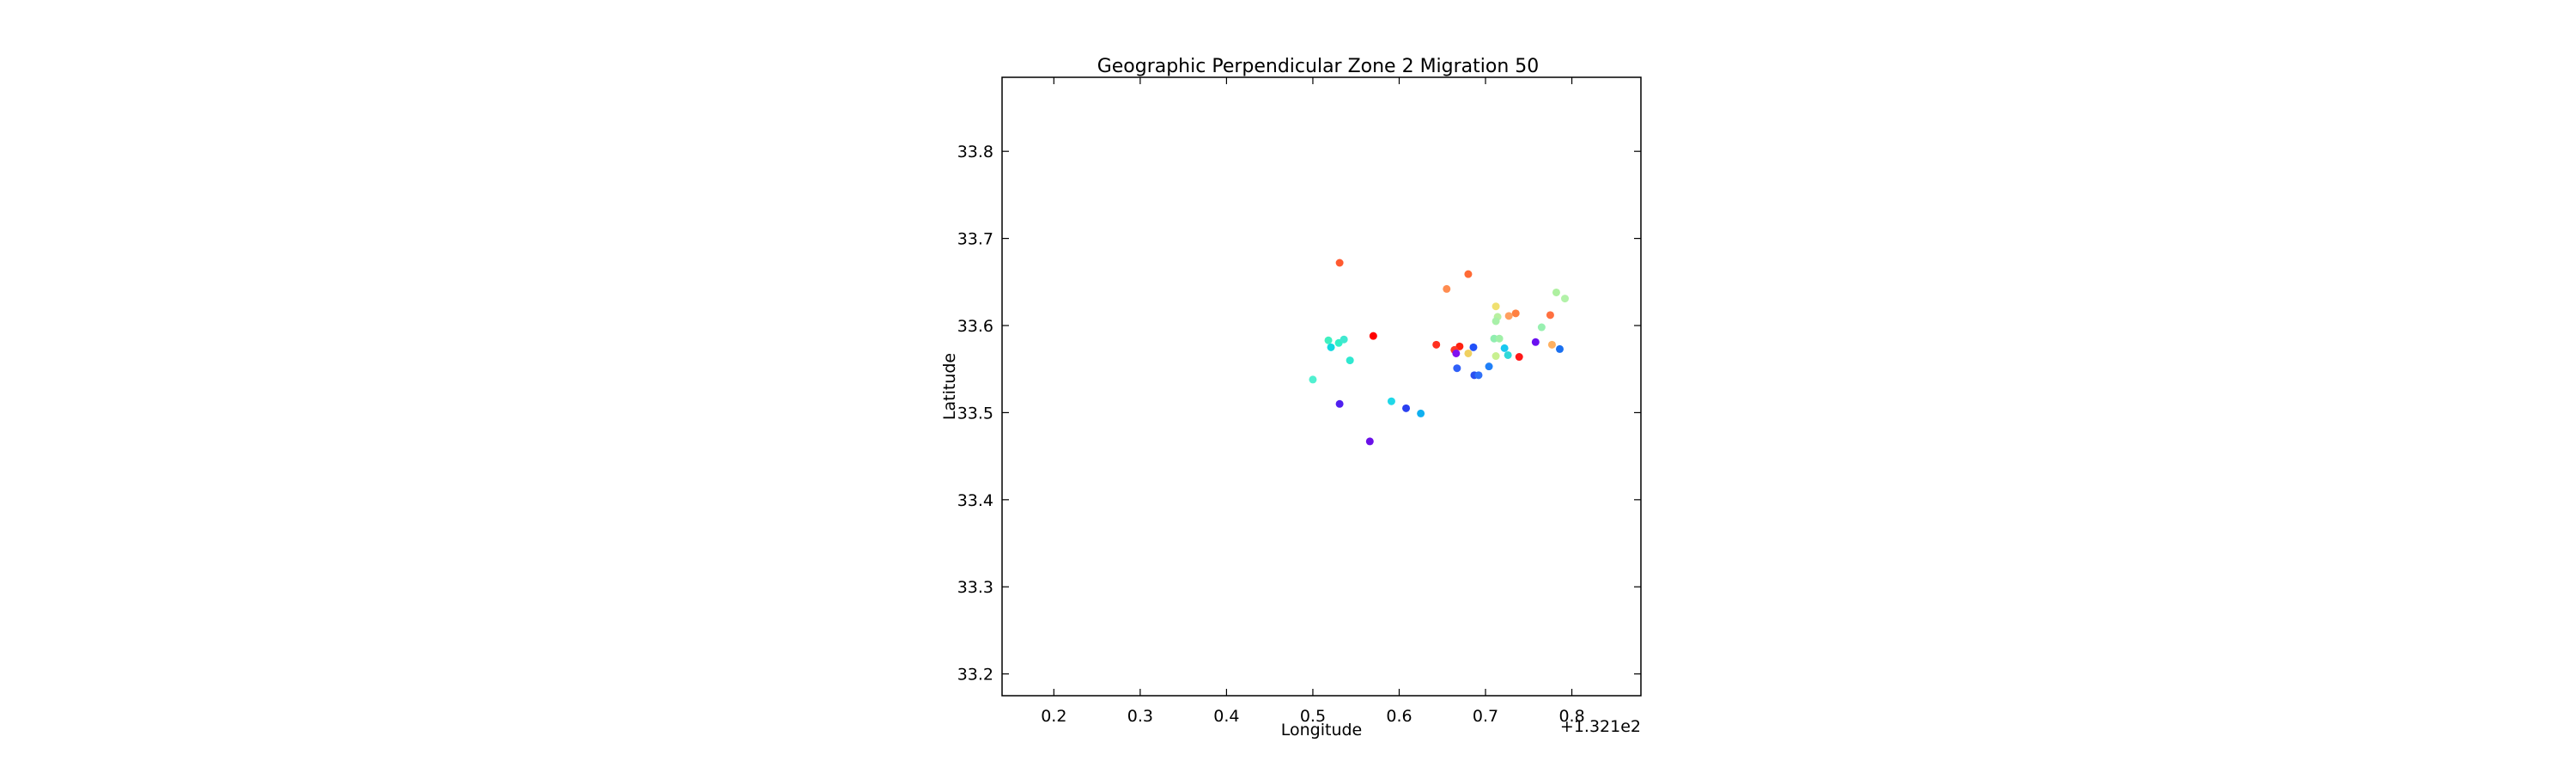 This screenshot has width=2576, height=773. I want to click on x-tick-label: 0.2, so click(1053, 716).